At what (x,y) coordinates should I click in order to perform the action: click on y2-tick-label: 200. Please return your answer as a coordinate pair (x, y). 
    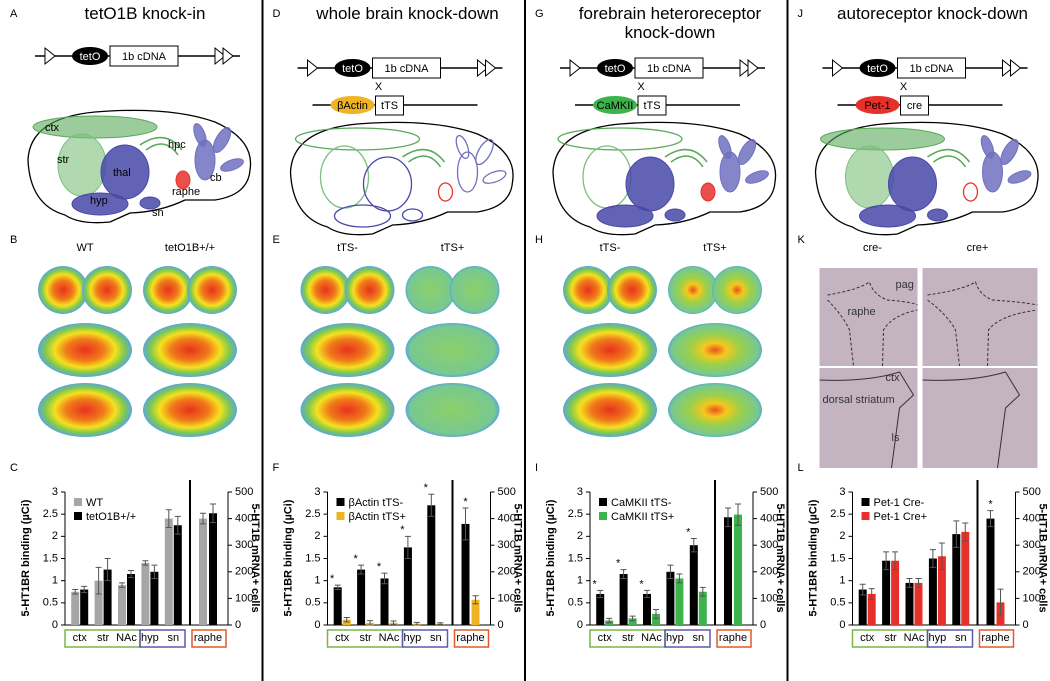
    Looking at the image, I should click on (244, 572).